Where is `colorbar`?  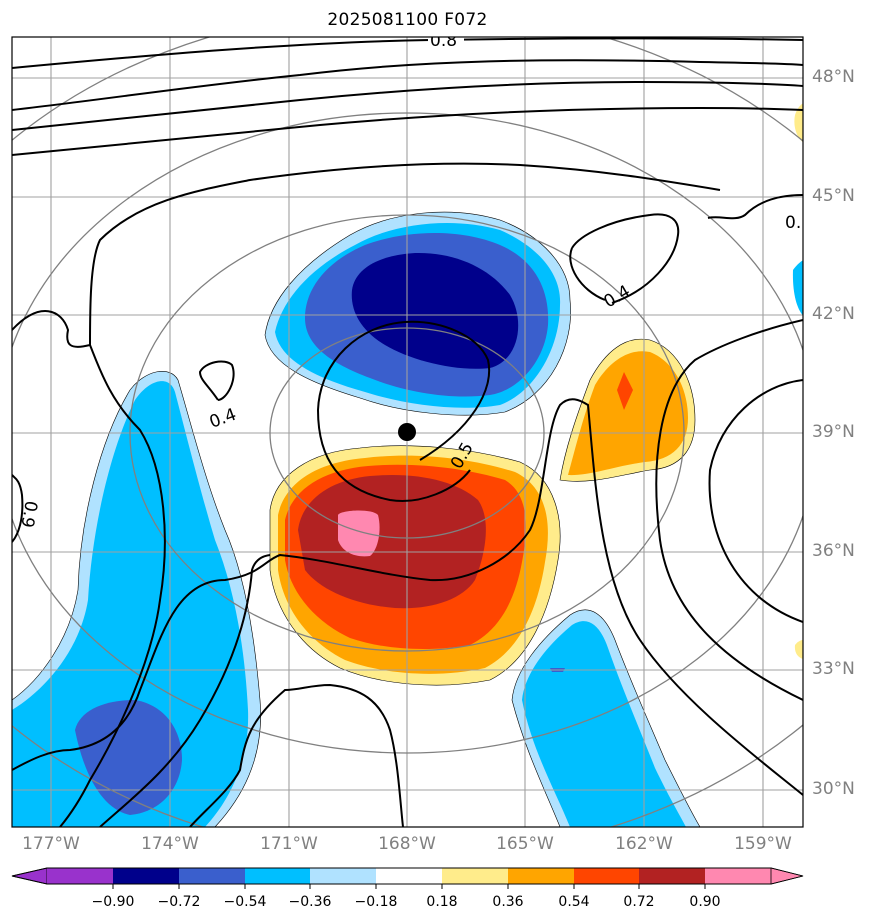 colorbar is located at coordinates (407, 878).